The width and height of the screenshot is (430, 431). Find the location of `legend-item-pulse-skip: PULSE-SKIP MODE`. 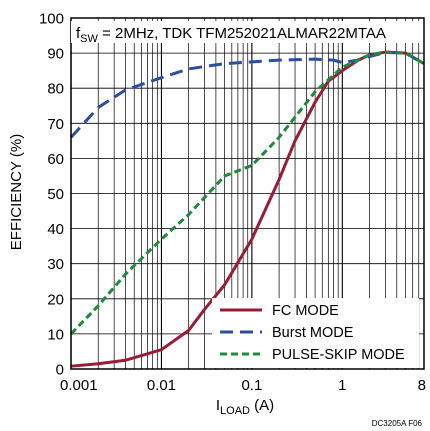

legend-item-pulse-skip: PULSE-SKIP MODE is located at coordinates (312, 355).